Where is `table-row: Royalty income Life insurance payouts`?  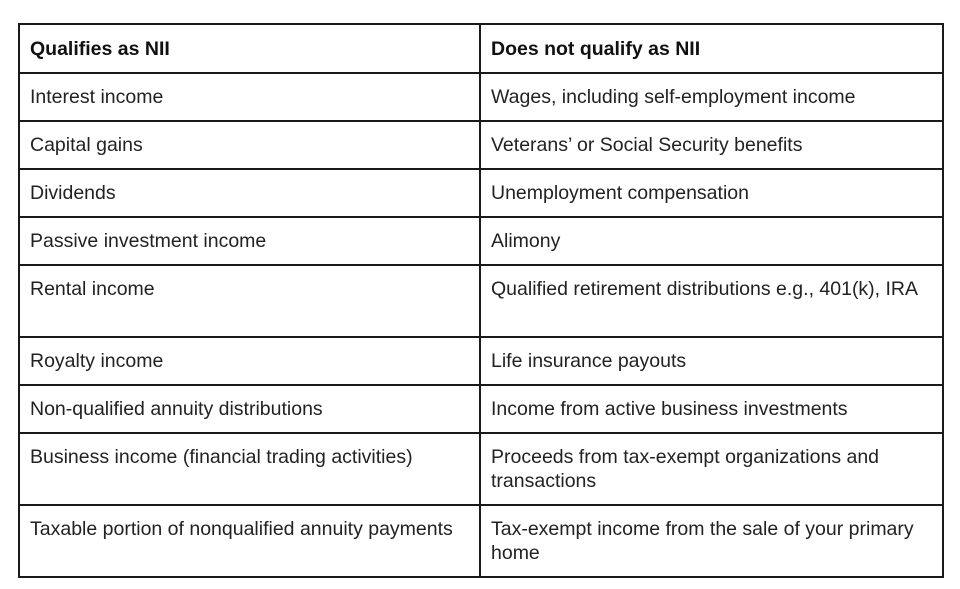
table-row: Royalty income Life insurance payouts is located at coordinates (481, 361).